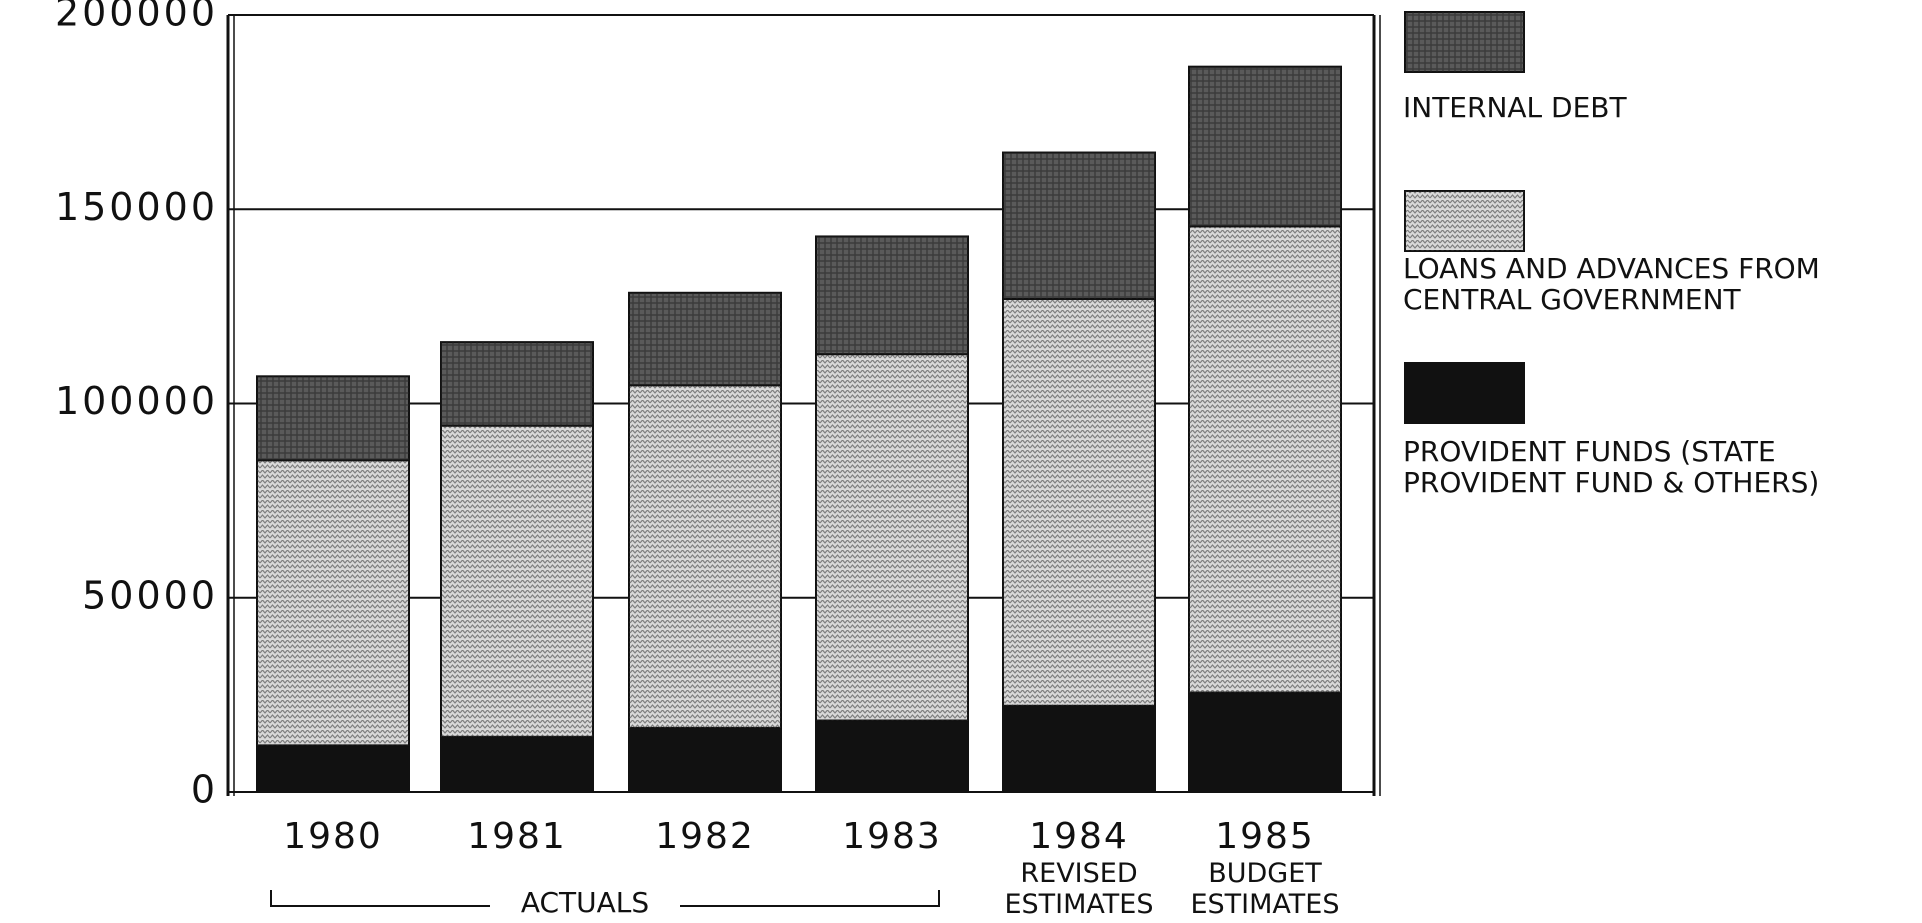 Image resolution: width=1922 pixels, height=923 pixels. What do you see at coordinates (333, 836) in the screenshot?
I see `x-tick-label: 1980` at bounding box center [333, 836].